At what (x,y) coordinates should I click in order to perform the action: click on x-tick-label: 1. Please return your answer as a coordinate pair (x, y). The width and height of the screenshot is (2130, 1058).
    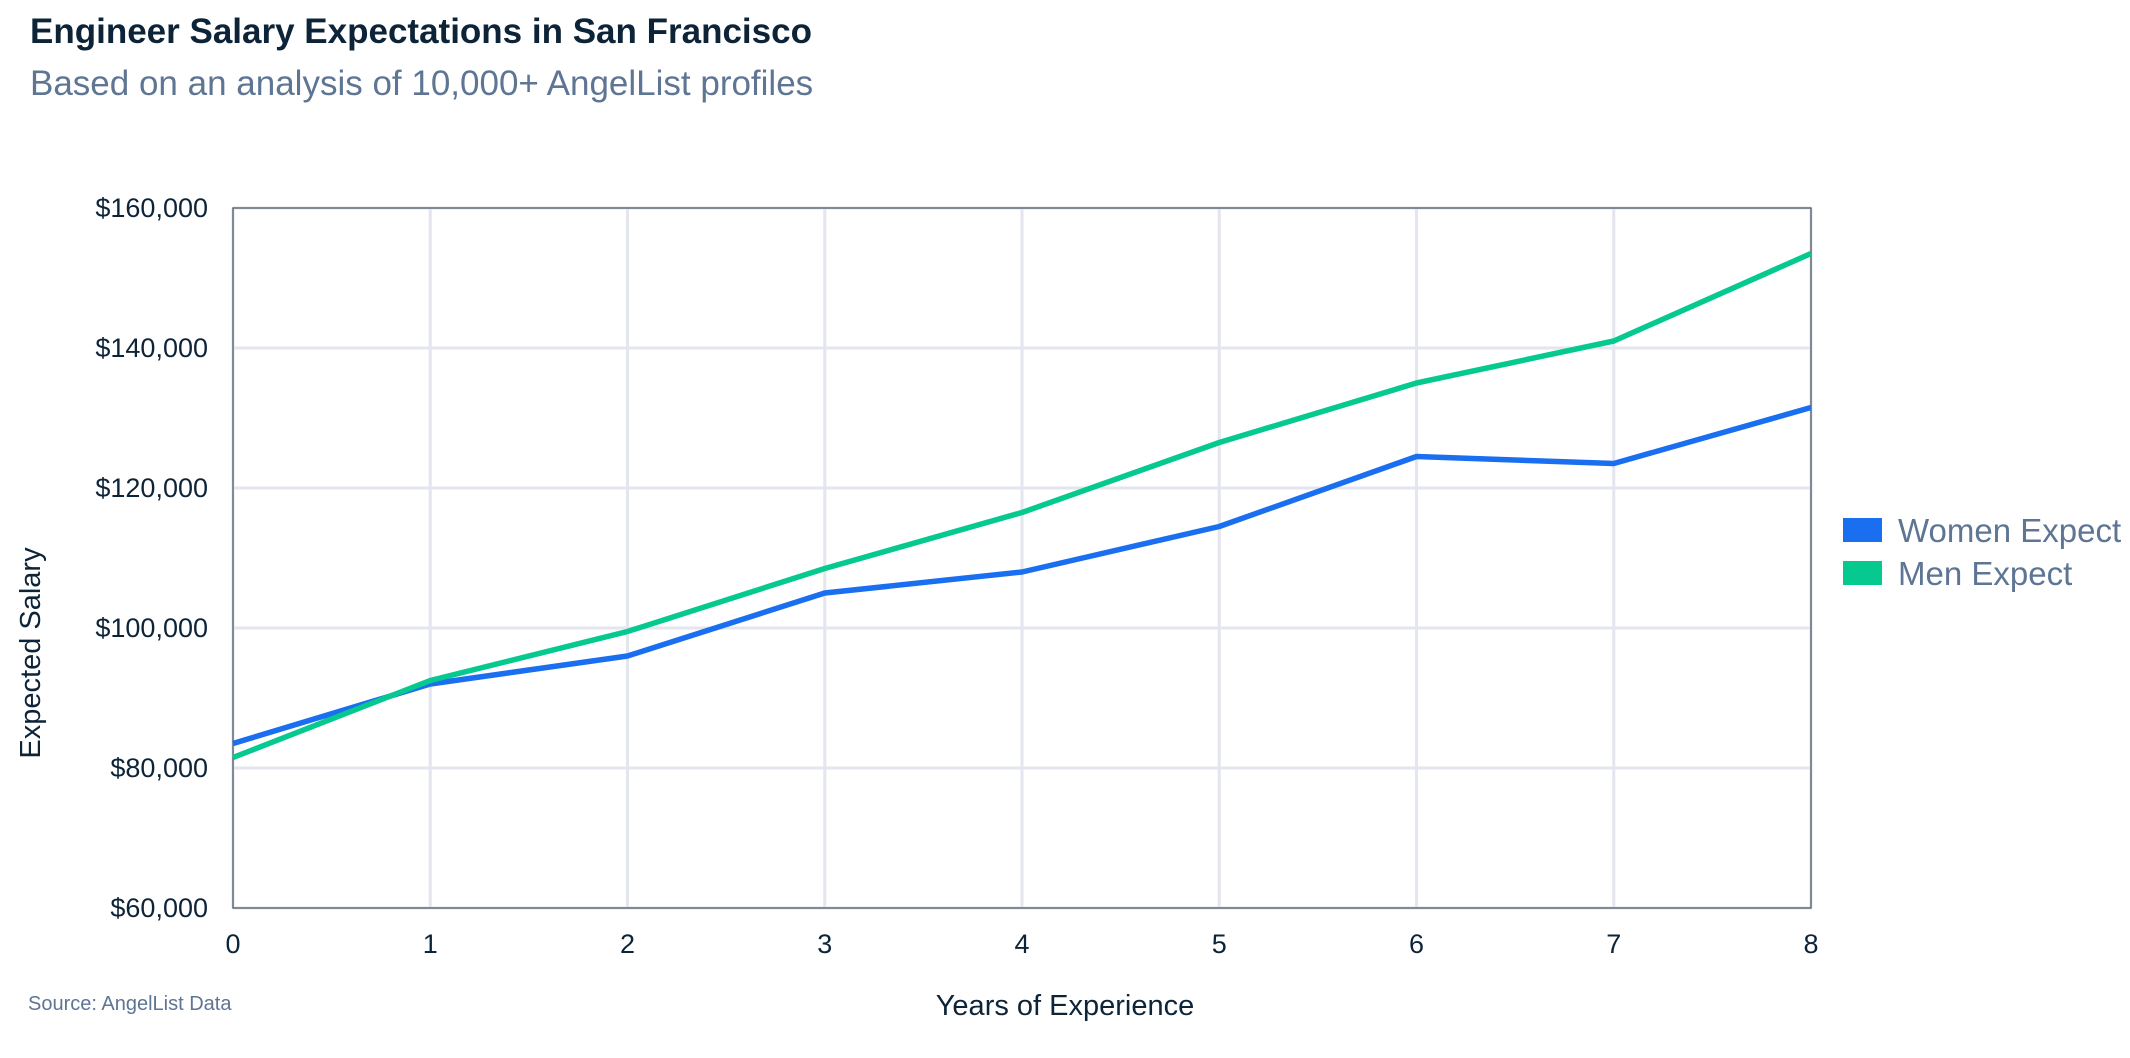
    Looking at the image, I should click on (430, 944).